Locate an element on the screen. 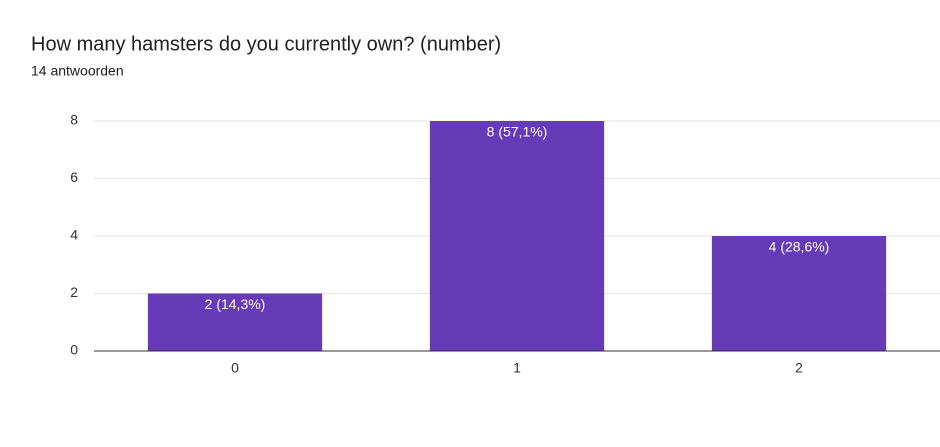 This screenshot has width=940, height=447. x-tick-label: 1 is located at coordinates (517, 368).